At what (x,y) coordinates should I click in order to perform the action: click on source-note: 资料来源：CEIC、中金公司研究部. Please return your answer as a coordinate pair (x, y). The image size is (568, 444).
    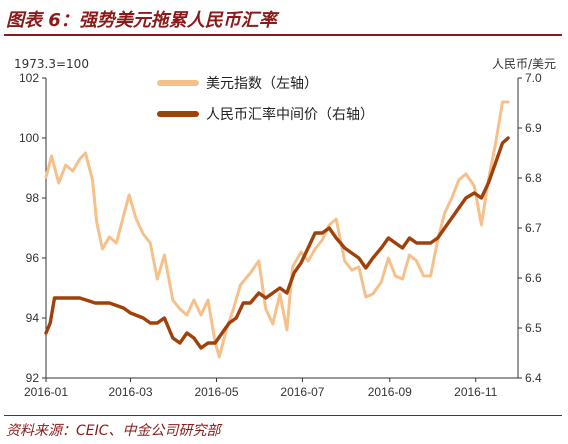
    Looking at the image, I should click on (113, 431).